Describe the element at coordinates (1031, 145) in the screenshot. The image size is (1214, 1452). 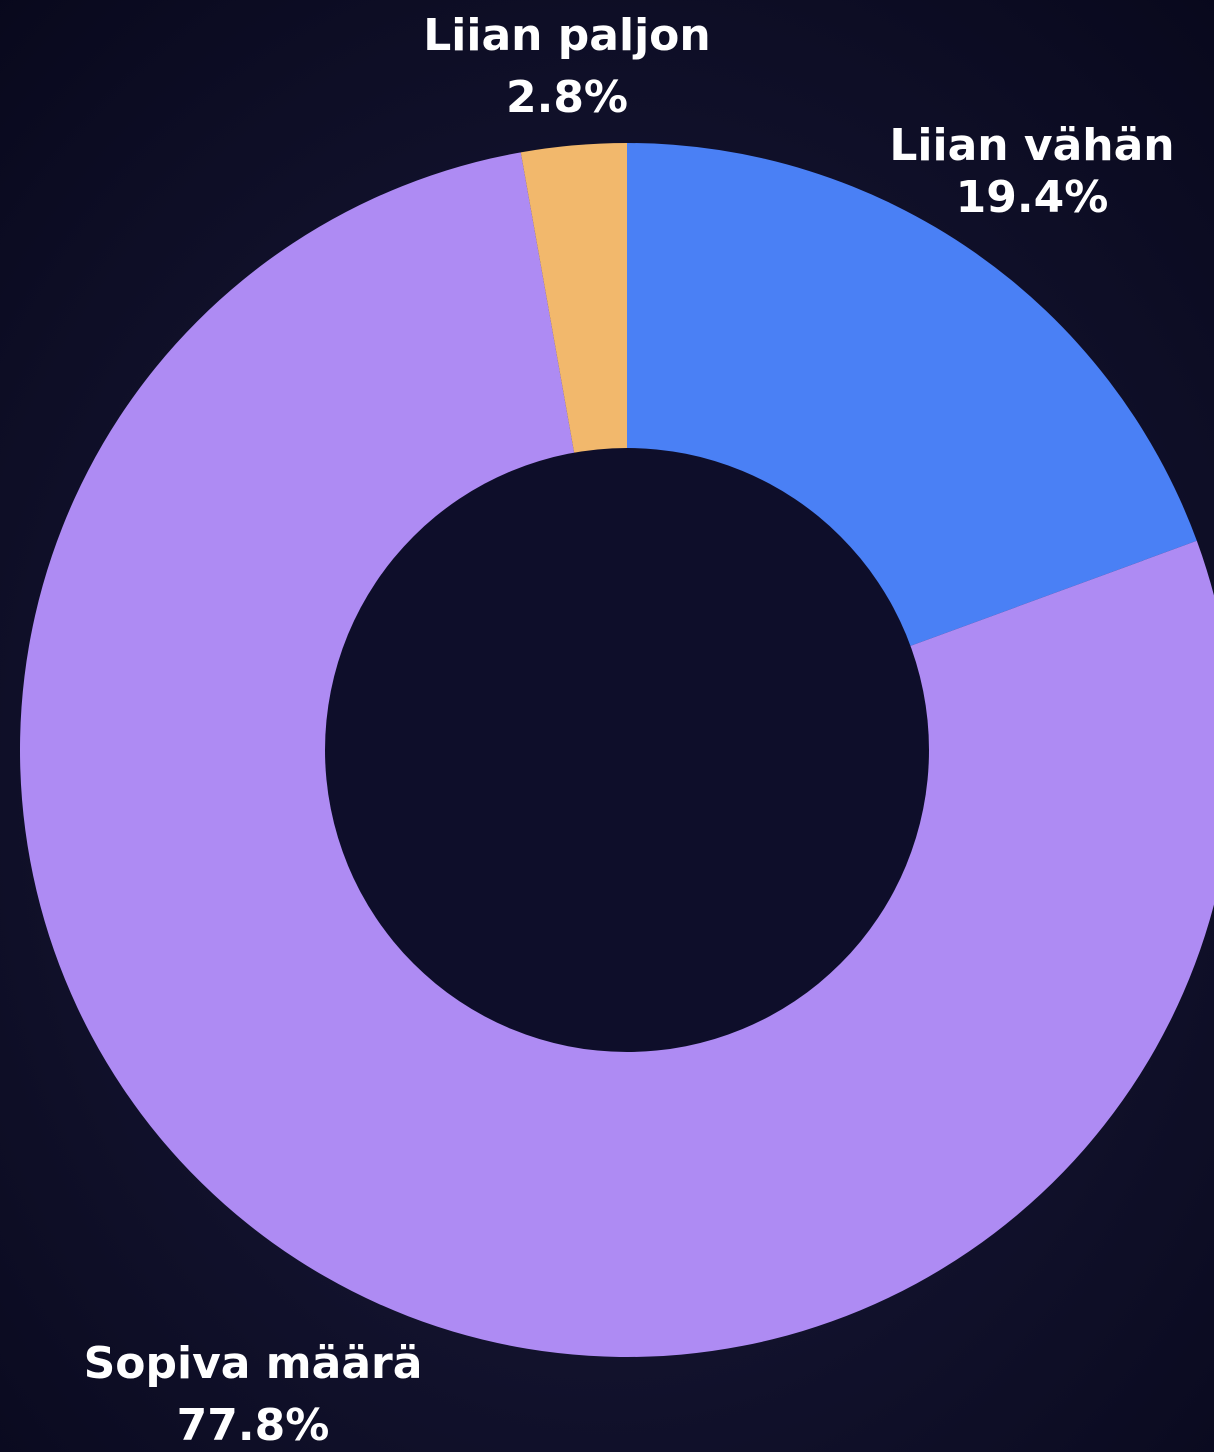
I see `slice-label: Liian vähän` at that location.